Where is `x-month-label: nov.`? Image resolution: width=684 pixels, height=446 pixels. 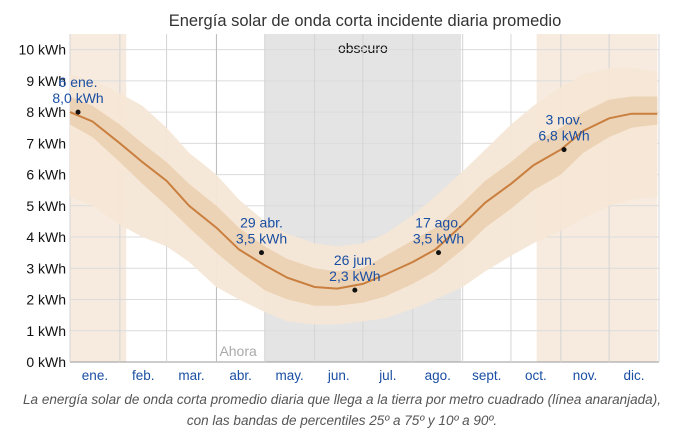 x-month-label: nov. is located at coordinates (585, 375).